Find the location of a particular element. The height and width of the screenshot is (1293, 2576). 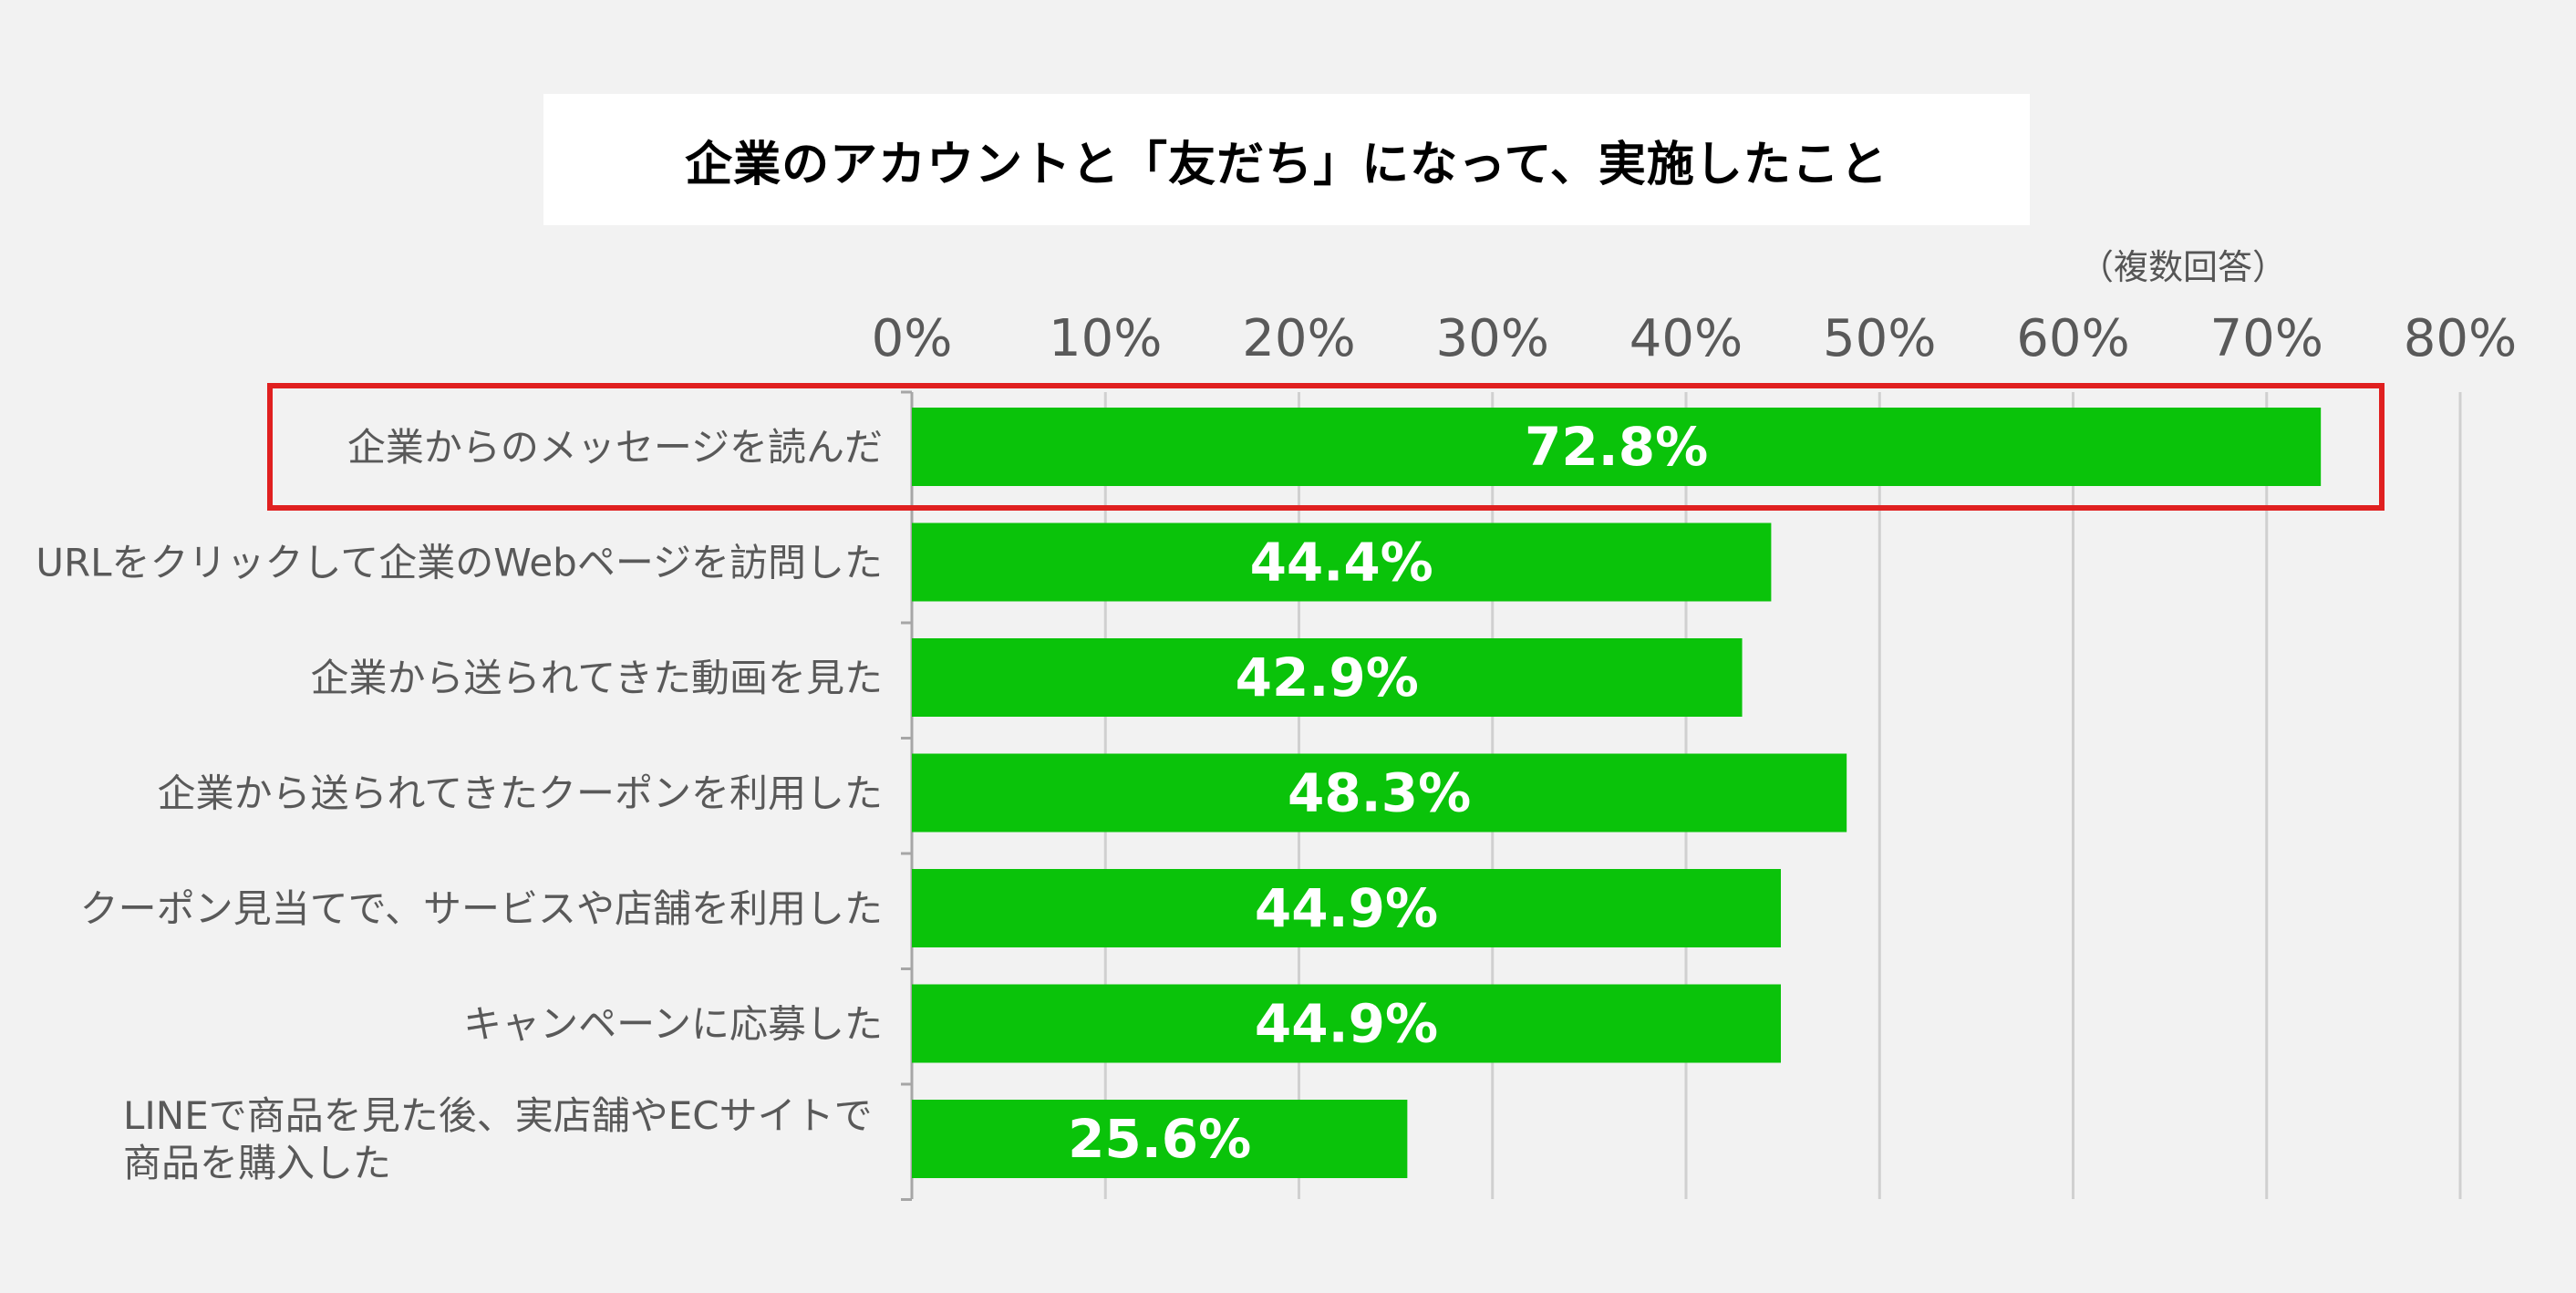

x-tick-label: 40% is located at coordinates (1686, 338).